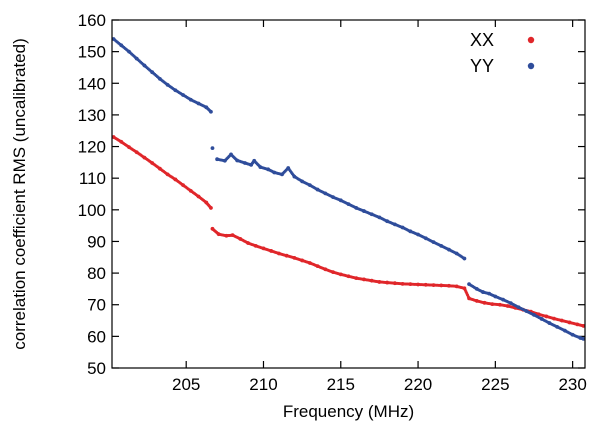 The height and width of the screenshot is (430, 596). What do you see at coordinates (92, 210) in the screenshot?
I see `y-tick-label: 100` at bounding box center [92, 210].